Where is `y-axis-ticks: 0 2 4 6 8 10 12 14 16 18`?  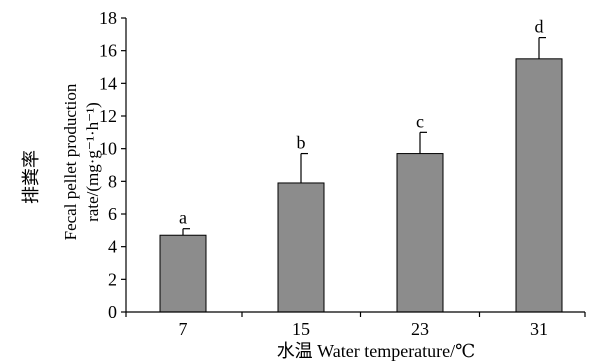 y-axis-ticks: 0 2 4 6 8 10 12 14 16 18 is located at coordinates (112, 165).